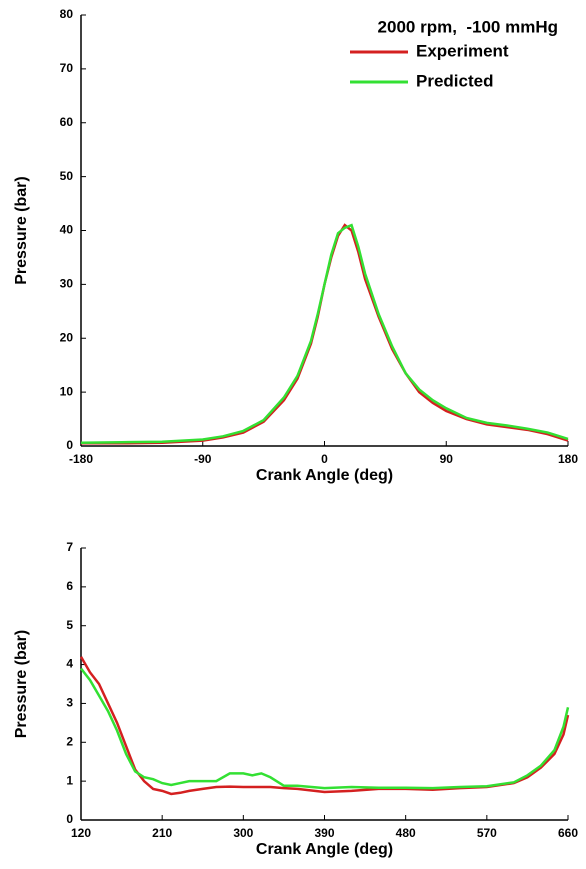  Describe the element at coordinates (454, 80) in the screenshot. I see `legend-label: Predicted` at that location.